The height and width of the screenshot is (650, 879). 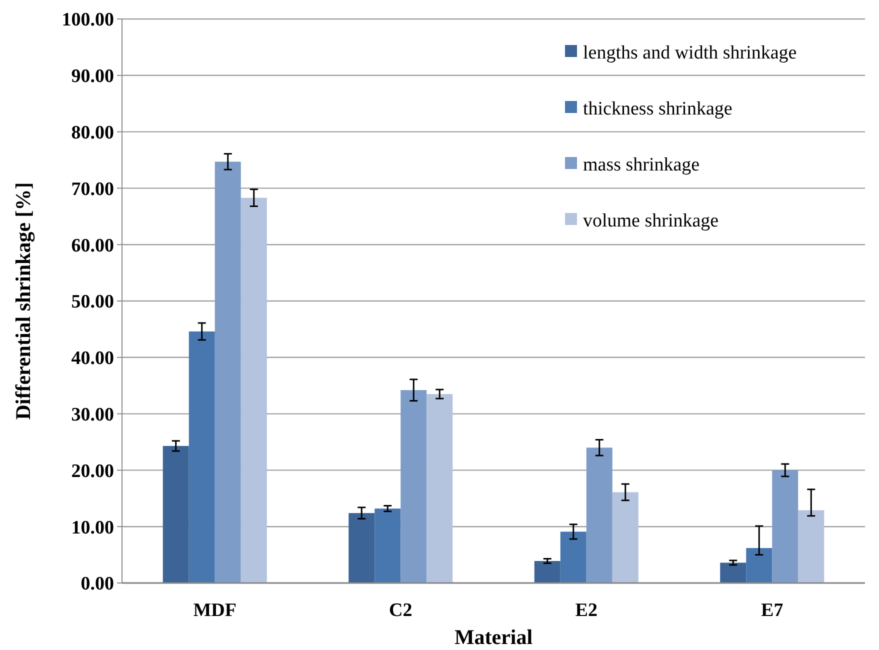 I want to click on legend-label: thickness shrinkage, so click(x=657, y=109).